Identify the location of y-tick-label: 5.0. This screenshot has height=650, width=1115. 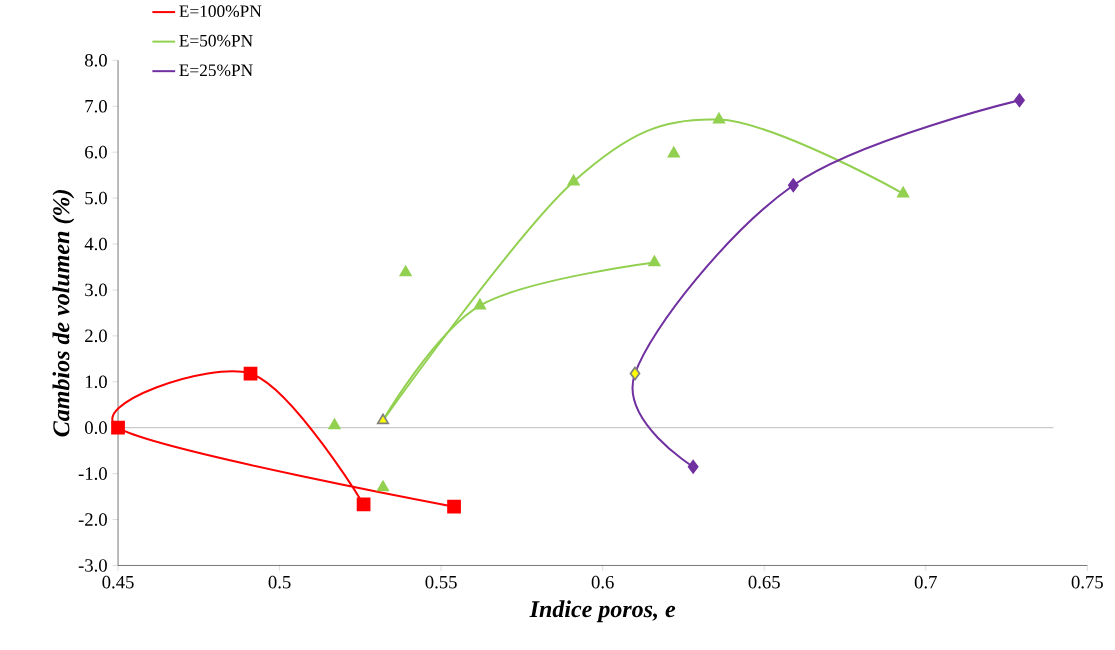
(96, 198).